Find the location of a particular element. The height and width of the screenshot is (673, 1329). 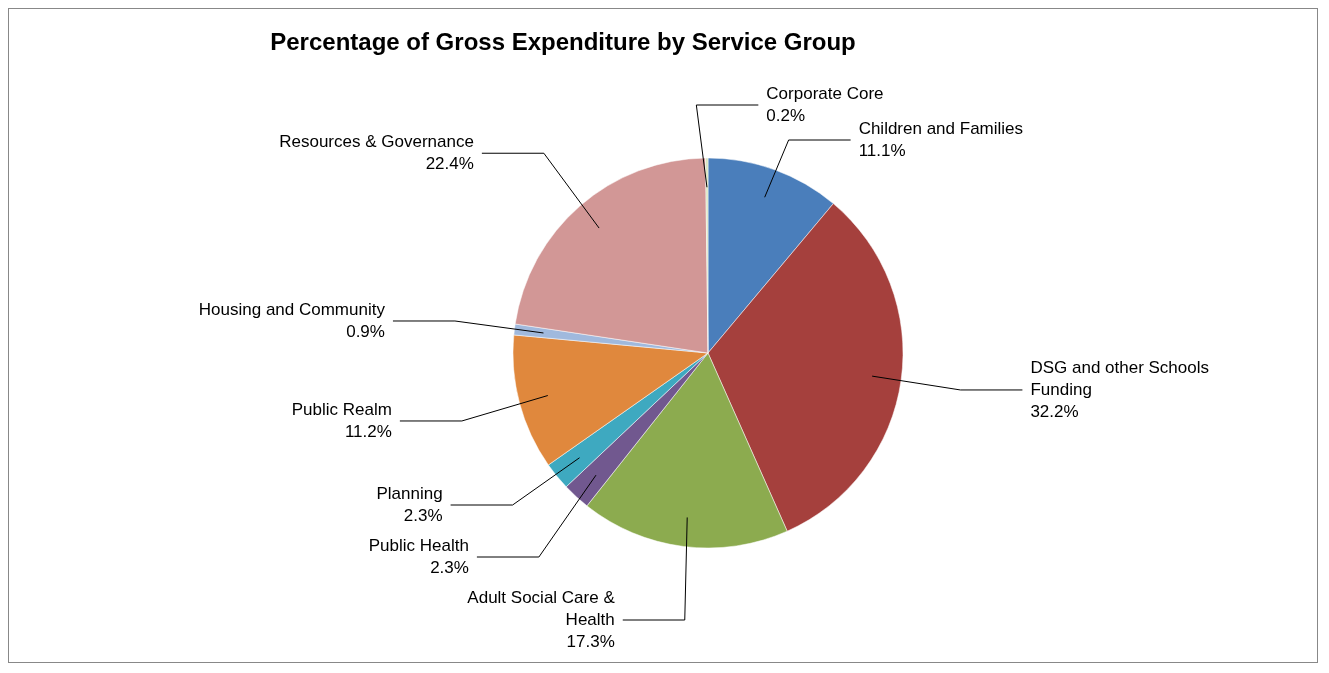

slice-label: Planning is located at coordinates (409, 493).